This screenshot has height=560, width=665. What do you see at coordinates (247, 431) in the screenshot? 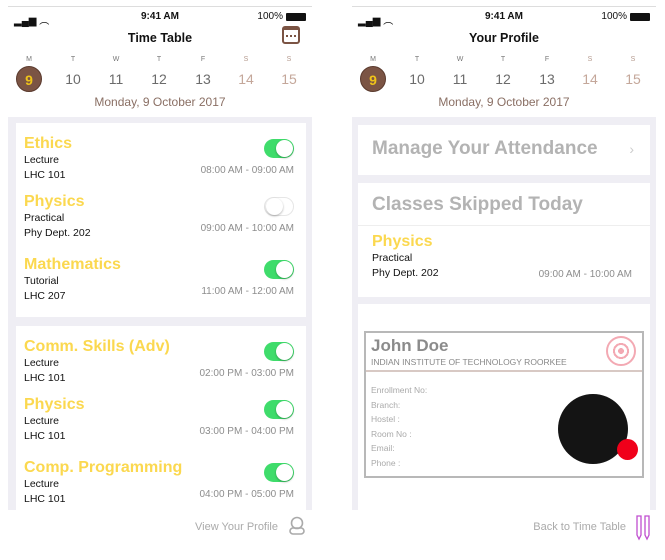
I see `class-time: 03:00 PM - 04:00 PM` at bounding box center [247, 431].